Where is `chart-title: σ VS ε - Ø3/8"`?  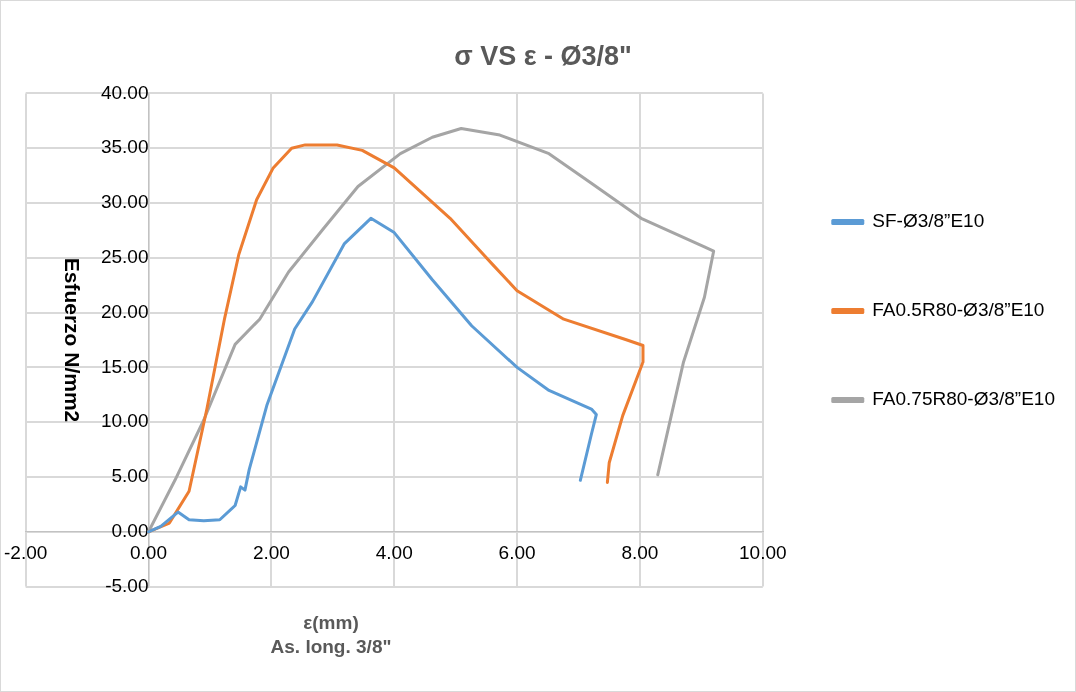
chart-title: σ VS ε - Ø3/8" is located at coordinates (543, 55).